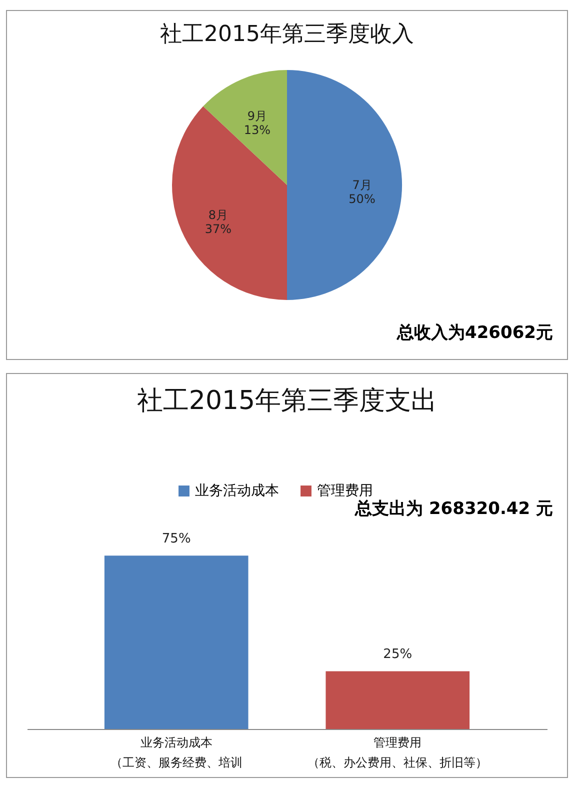 The width and height of the screenshot is (576, 791). What do you see at coordinates (362, 199) in the screenshot?
I see `data-label: 50%` at bounding box center [362, 199].